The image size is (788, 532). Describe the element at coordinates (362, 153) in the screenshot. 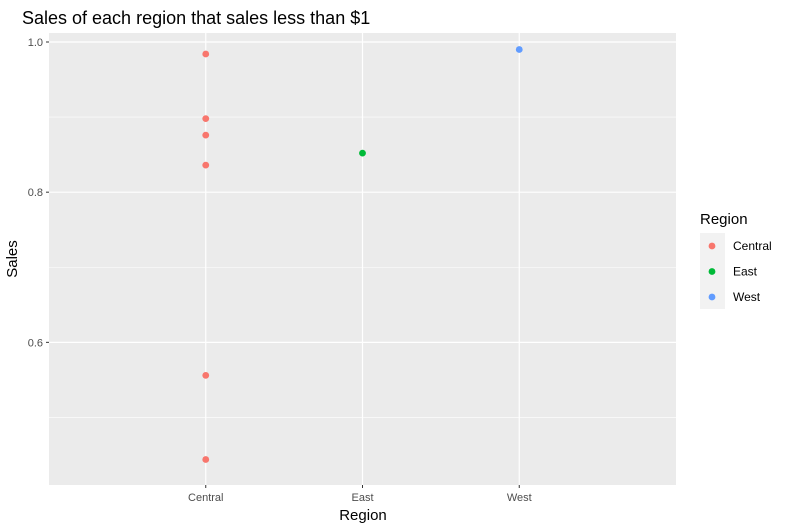

I see `data-point-east` at that location.